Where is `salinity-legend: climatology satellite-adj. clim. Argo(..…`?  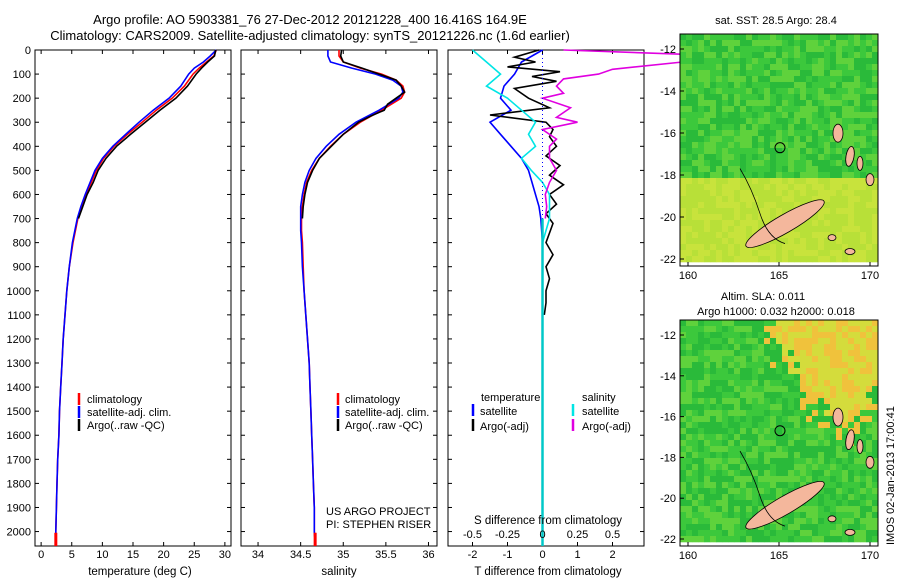
salinity-legend: climatology satellite-adj. clim. Argo(..… is located at coordinates (378, 462).